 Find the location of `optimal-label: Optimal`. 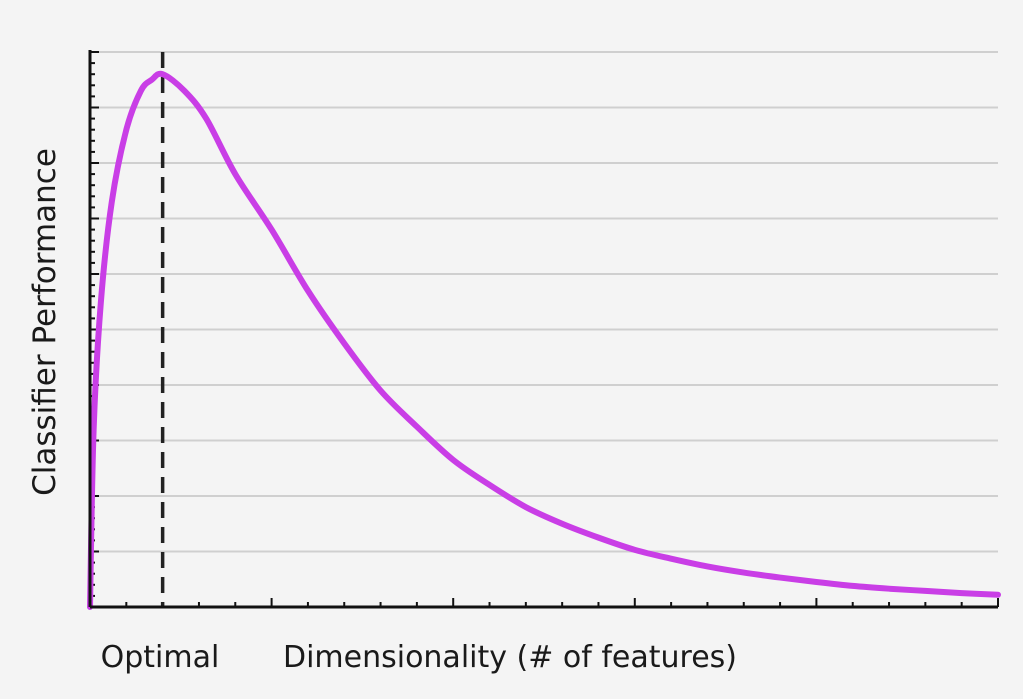

optimal-label: Optimal is located at coordinates (160, 657).